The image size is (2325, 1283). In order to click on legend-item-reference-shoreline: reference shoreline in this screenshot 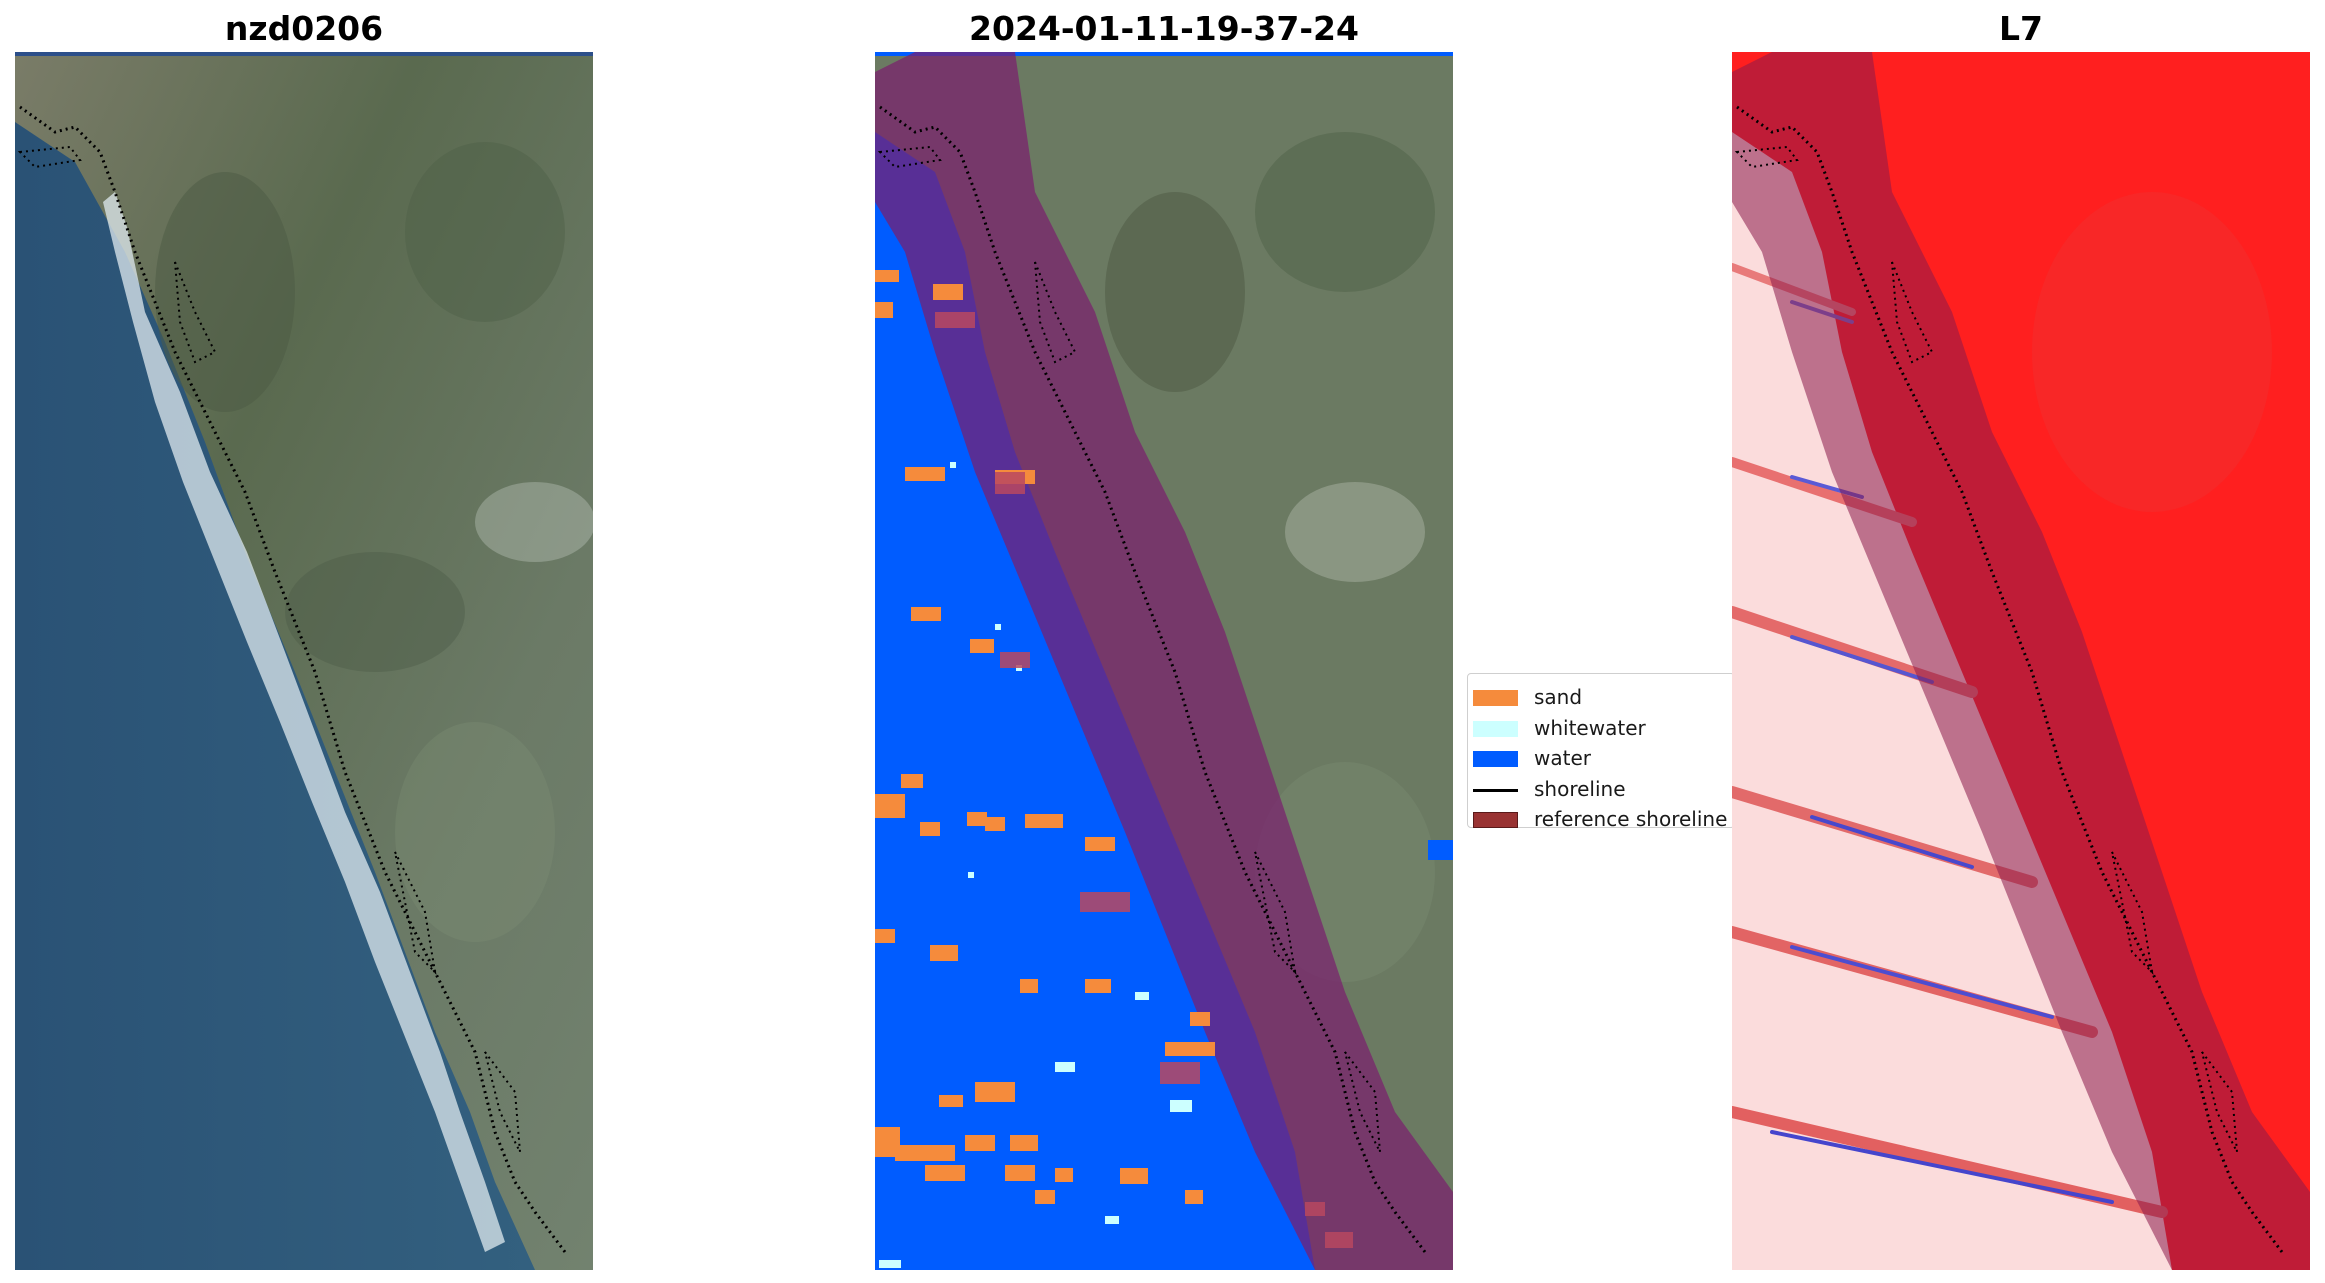, I will do `click(1601, 819)`.